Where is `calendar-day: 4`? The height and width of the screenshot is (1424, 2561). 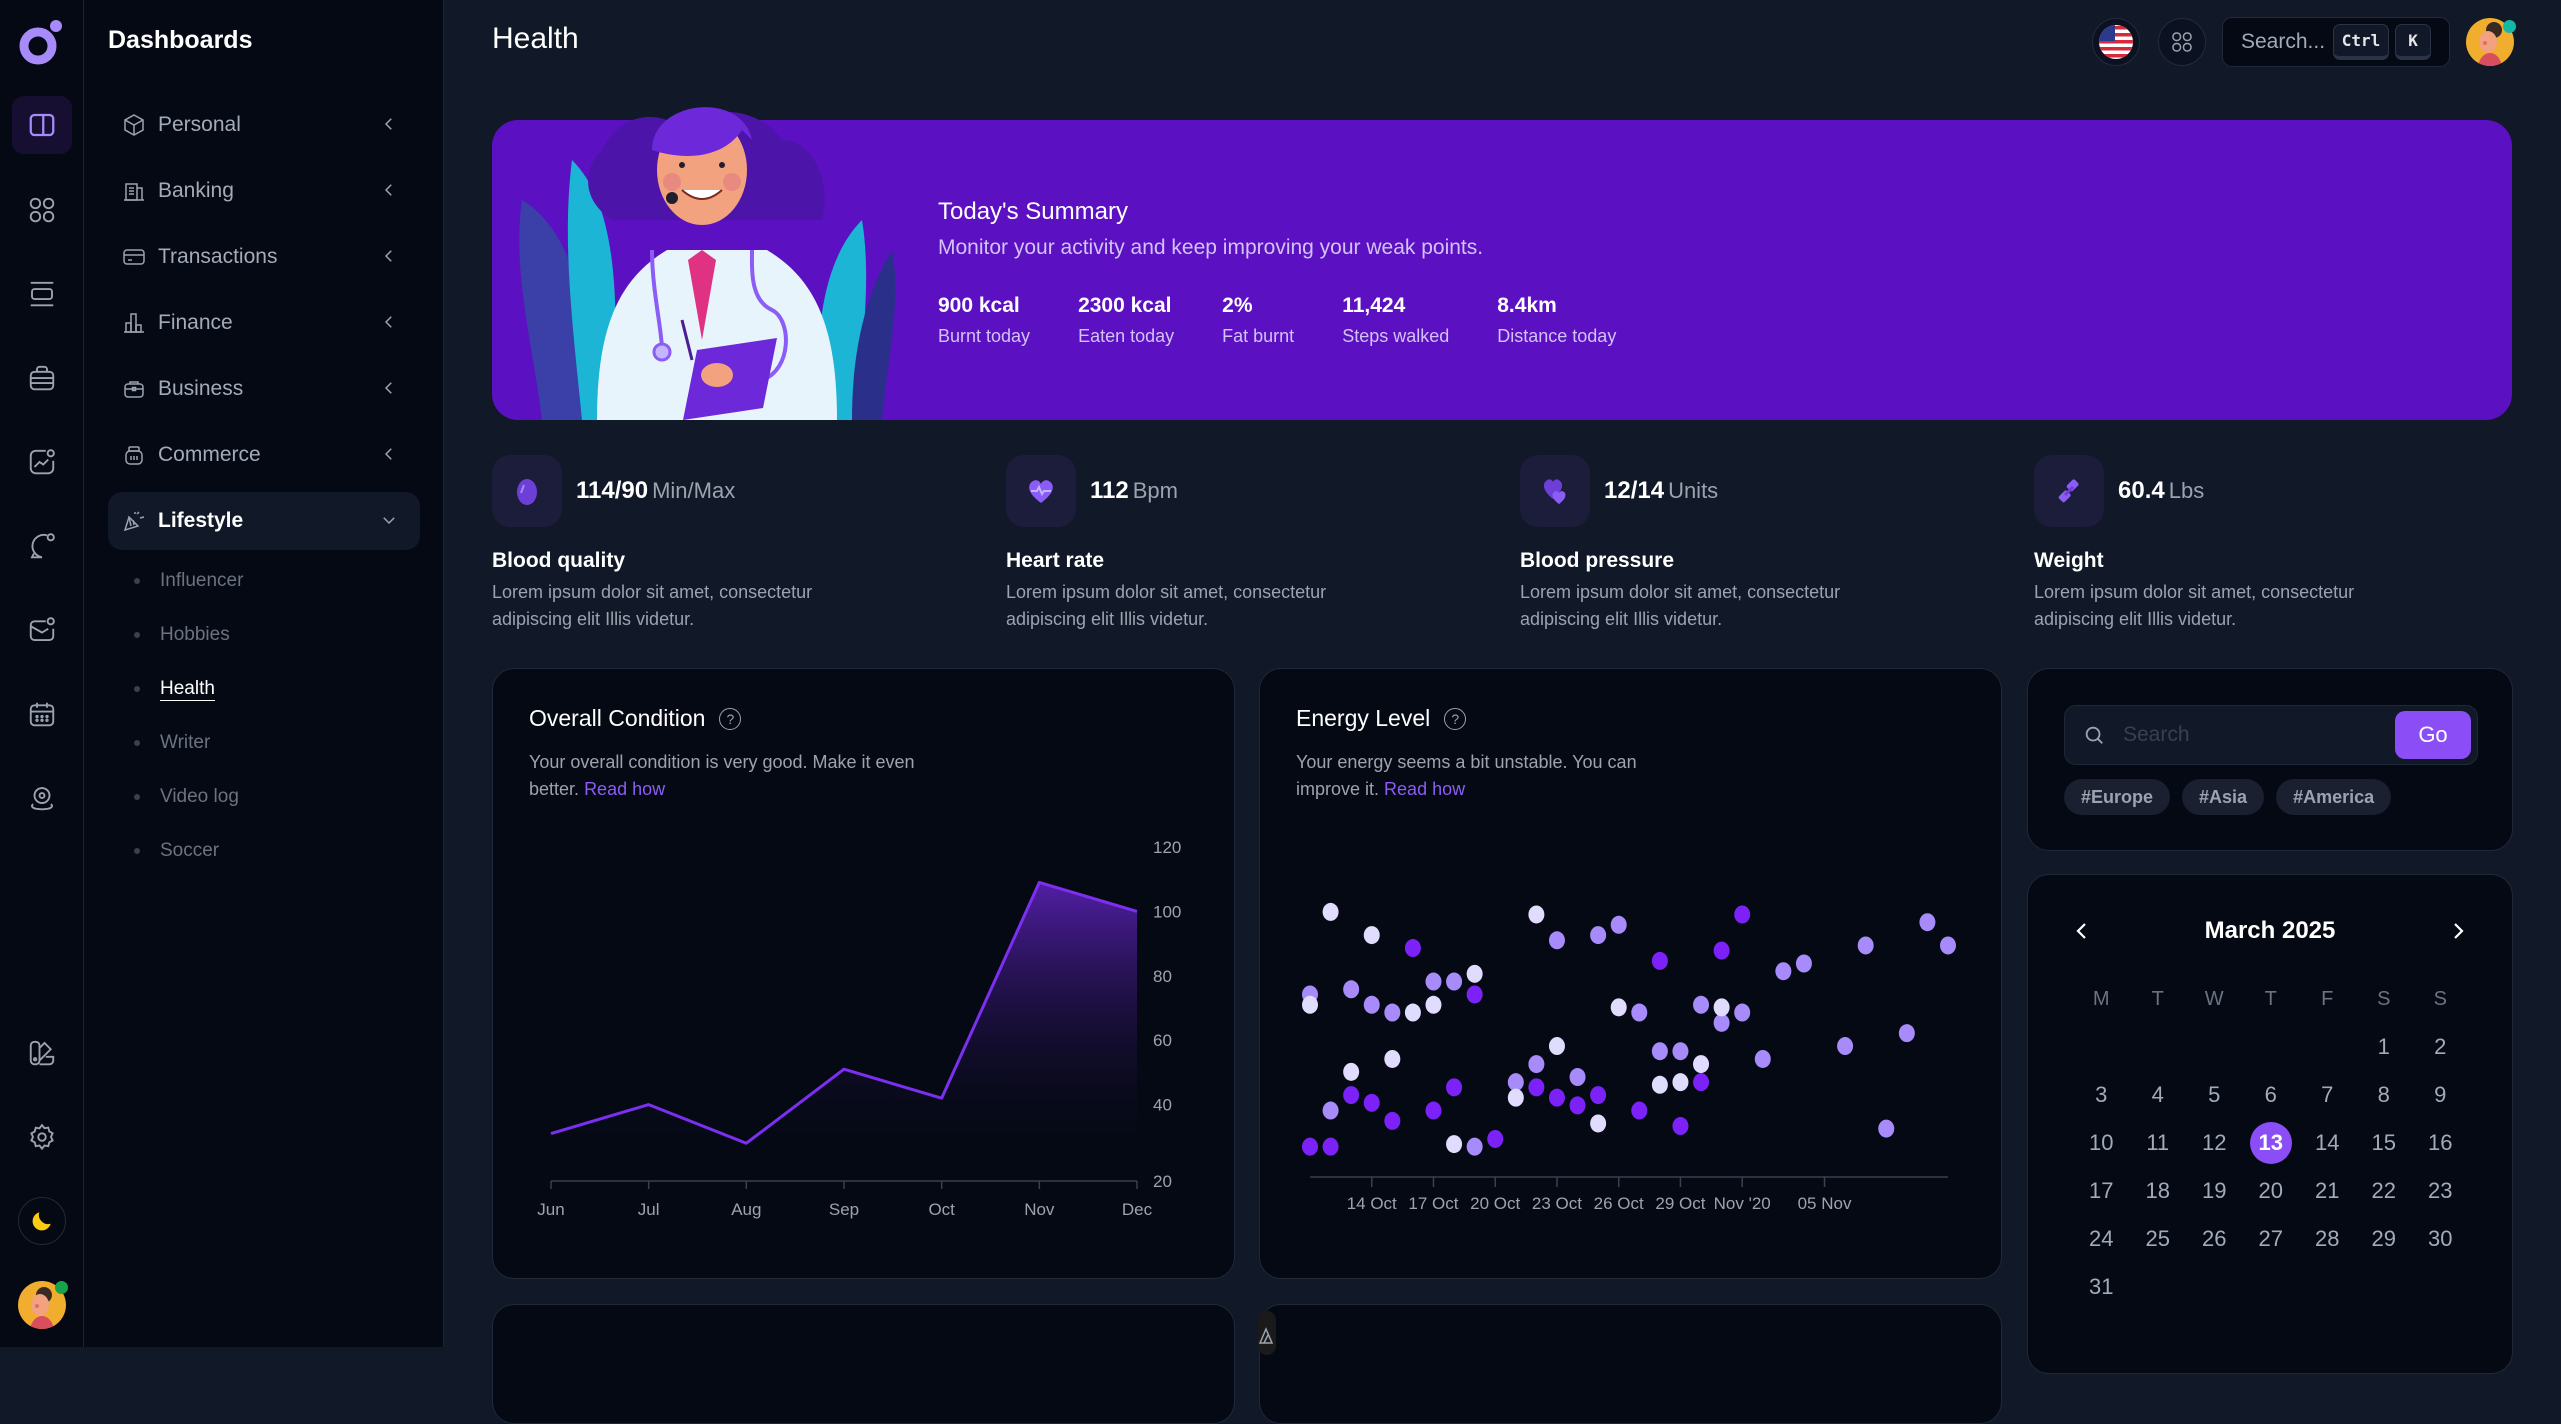
calendar-day: 4 is located at coordinates (2157, 1094).